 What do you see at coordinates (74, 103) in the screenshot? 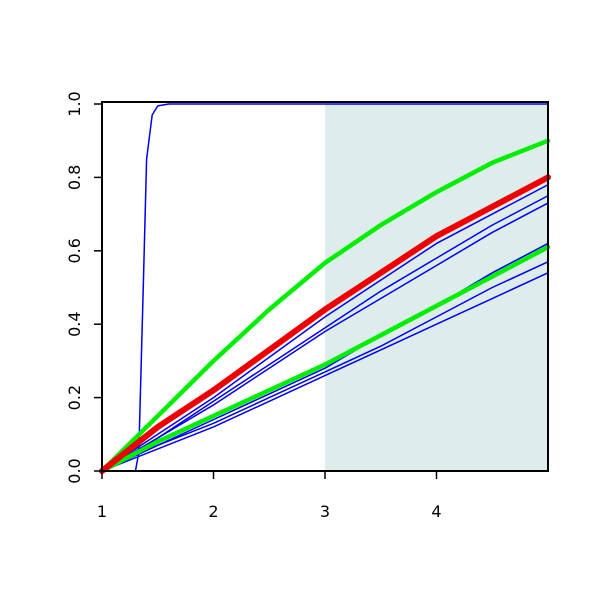
I see `y-tick-label: 1.0` at bounding box center [74, 103].